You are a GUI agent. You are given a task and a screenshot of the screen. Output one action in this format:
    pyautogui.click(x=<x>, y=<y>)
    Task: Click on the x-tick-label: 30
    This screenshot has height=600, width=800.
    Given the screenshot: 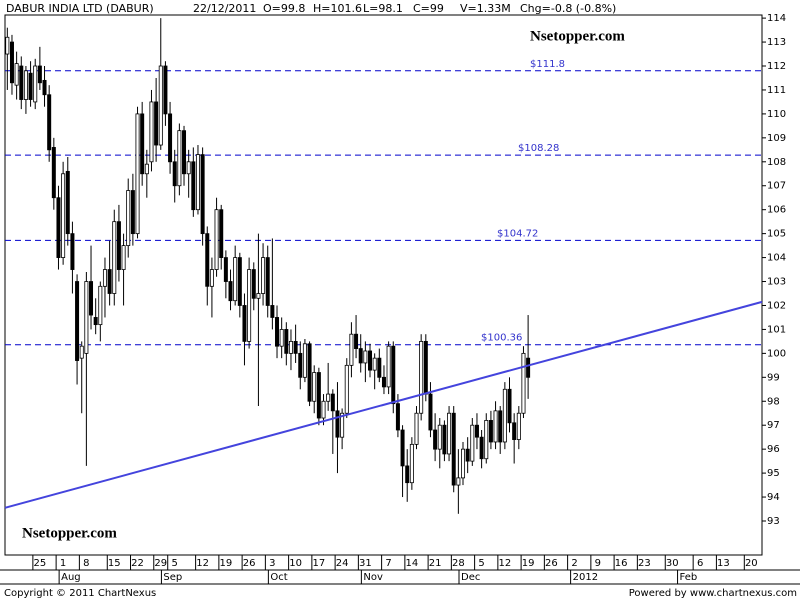 What is the action you would take?
    pyautogui.click(x=672, y=563)
    